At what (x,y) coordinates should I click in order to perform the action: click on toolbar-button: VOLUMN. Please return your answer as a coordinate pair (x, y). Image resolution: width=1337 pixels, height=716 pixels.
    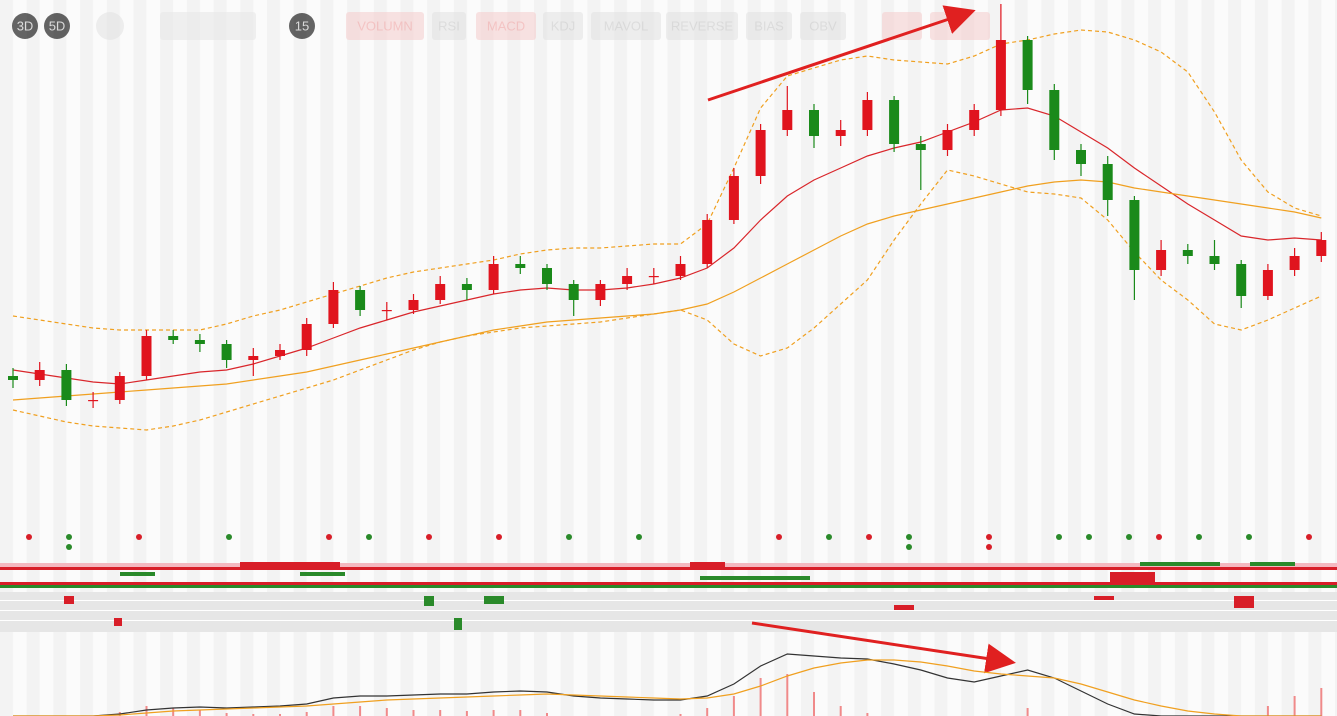
    Looking at the image, I should click on (385, 26).